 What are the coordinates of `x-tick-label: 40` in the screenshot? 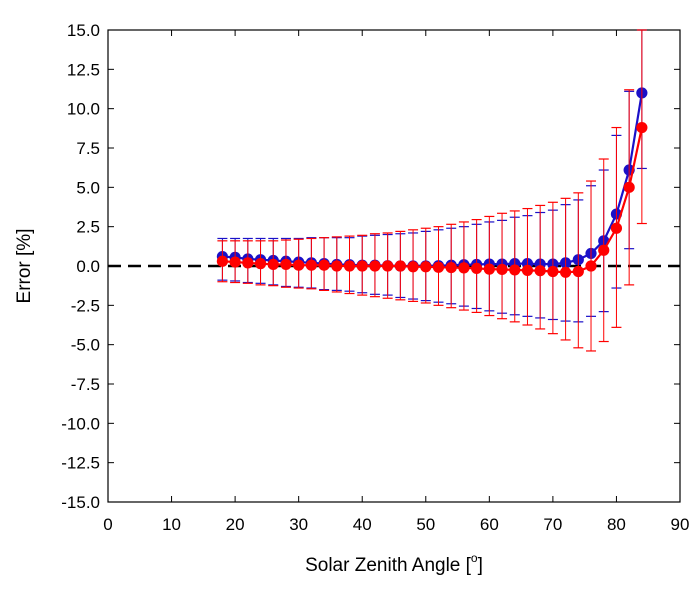 It's located at (362, 524).